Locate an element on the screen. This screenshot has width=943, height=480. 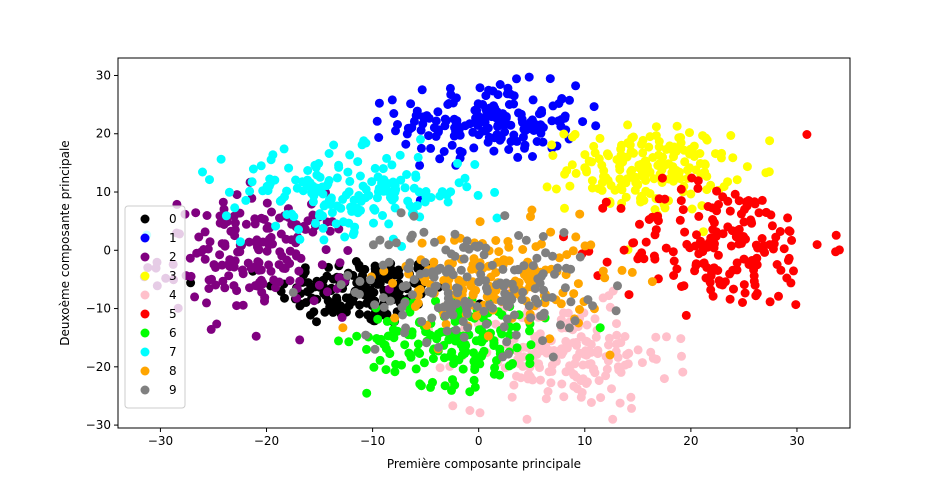
legend-item: 9 is located at coordinates (158, 390).